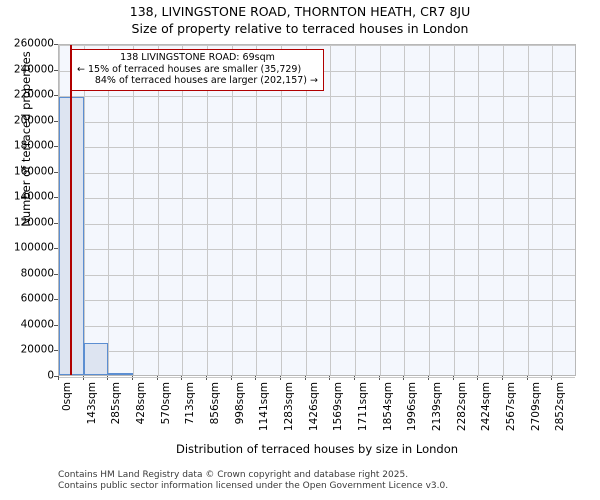 Image resolution: width=600 pixels, height=500 pixels. I want to click on y-axis-tick-label: 80000, so click(37, 273).